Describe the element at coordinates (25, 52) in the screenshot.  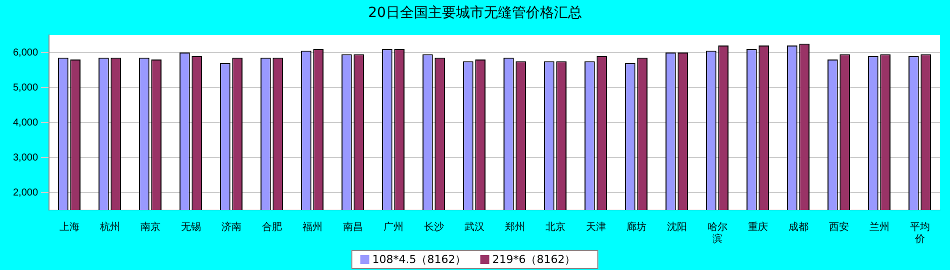
I see `y-tick-label: 6,000` at that location.